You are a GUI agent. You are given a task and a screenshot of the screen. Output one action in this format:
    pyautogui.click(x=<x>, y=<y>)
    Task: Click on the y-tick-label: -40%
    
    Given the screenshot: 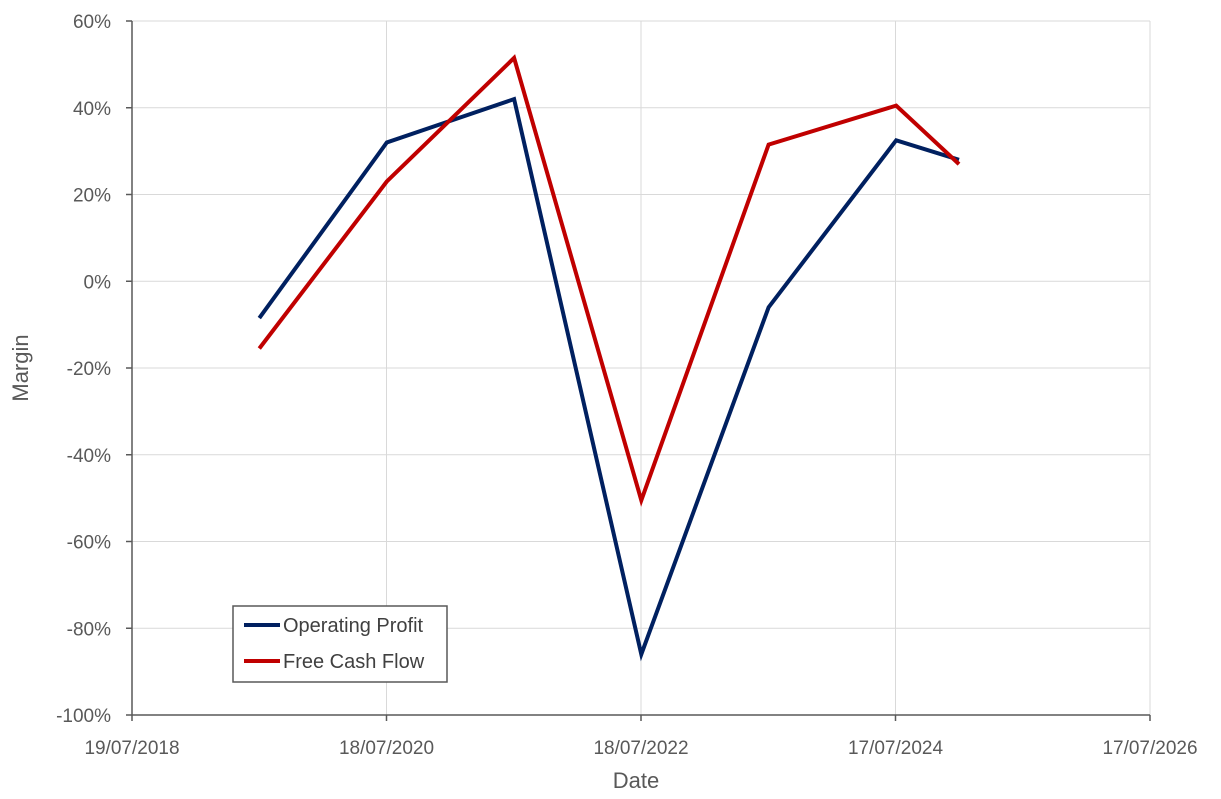 What is the action you would take?
    pyautogui.click(x=89, y=456)
    